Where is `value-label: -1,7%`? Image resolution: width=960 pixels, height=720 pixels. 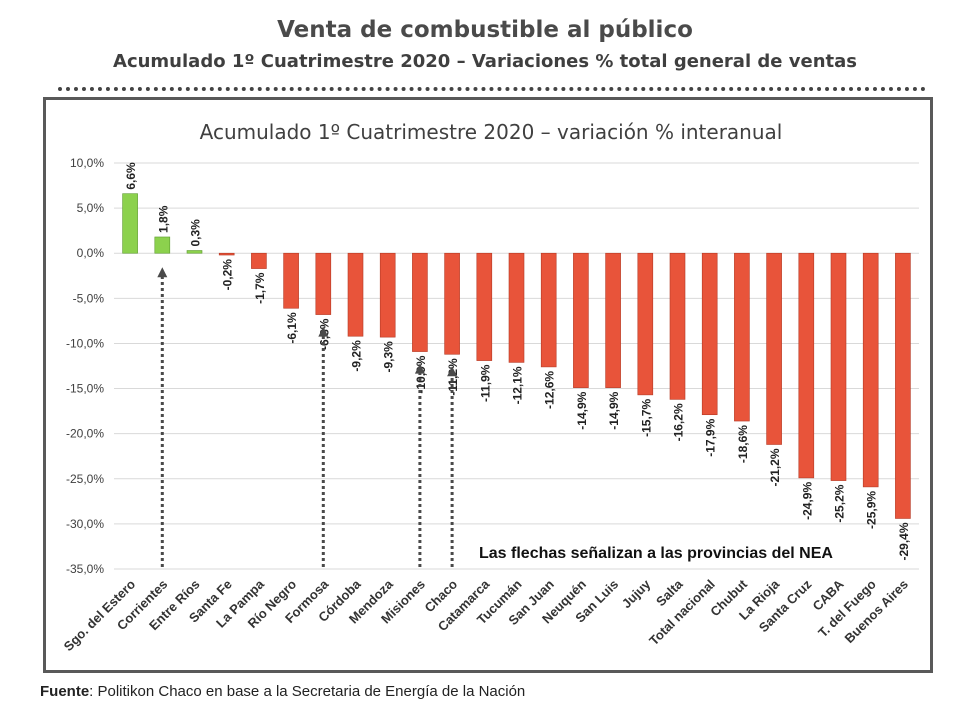
value-label: -1,7% is located at coordinates (260, 288).